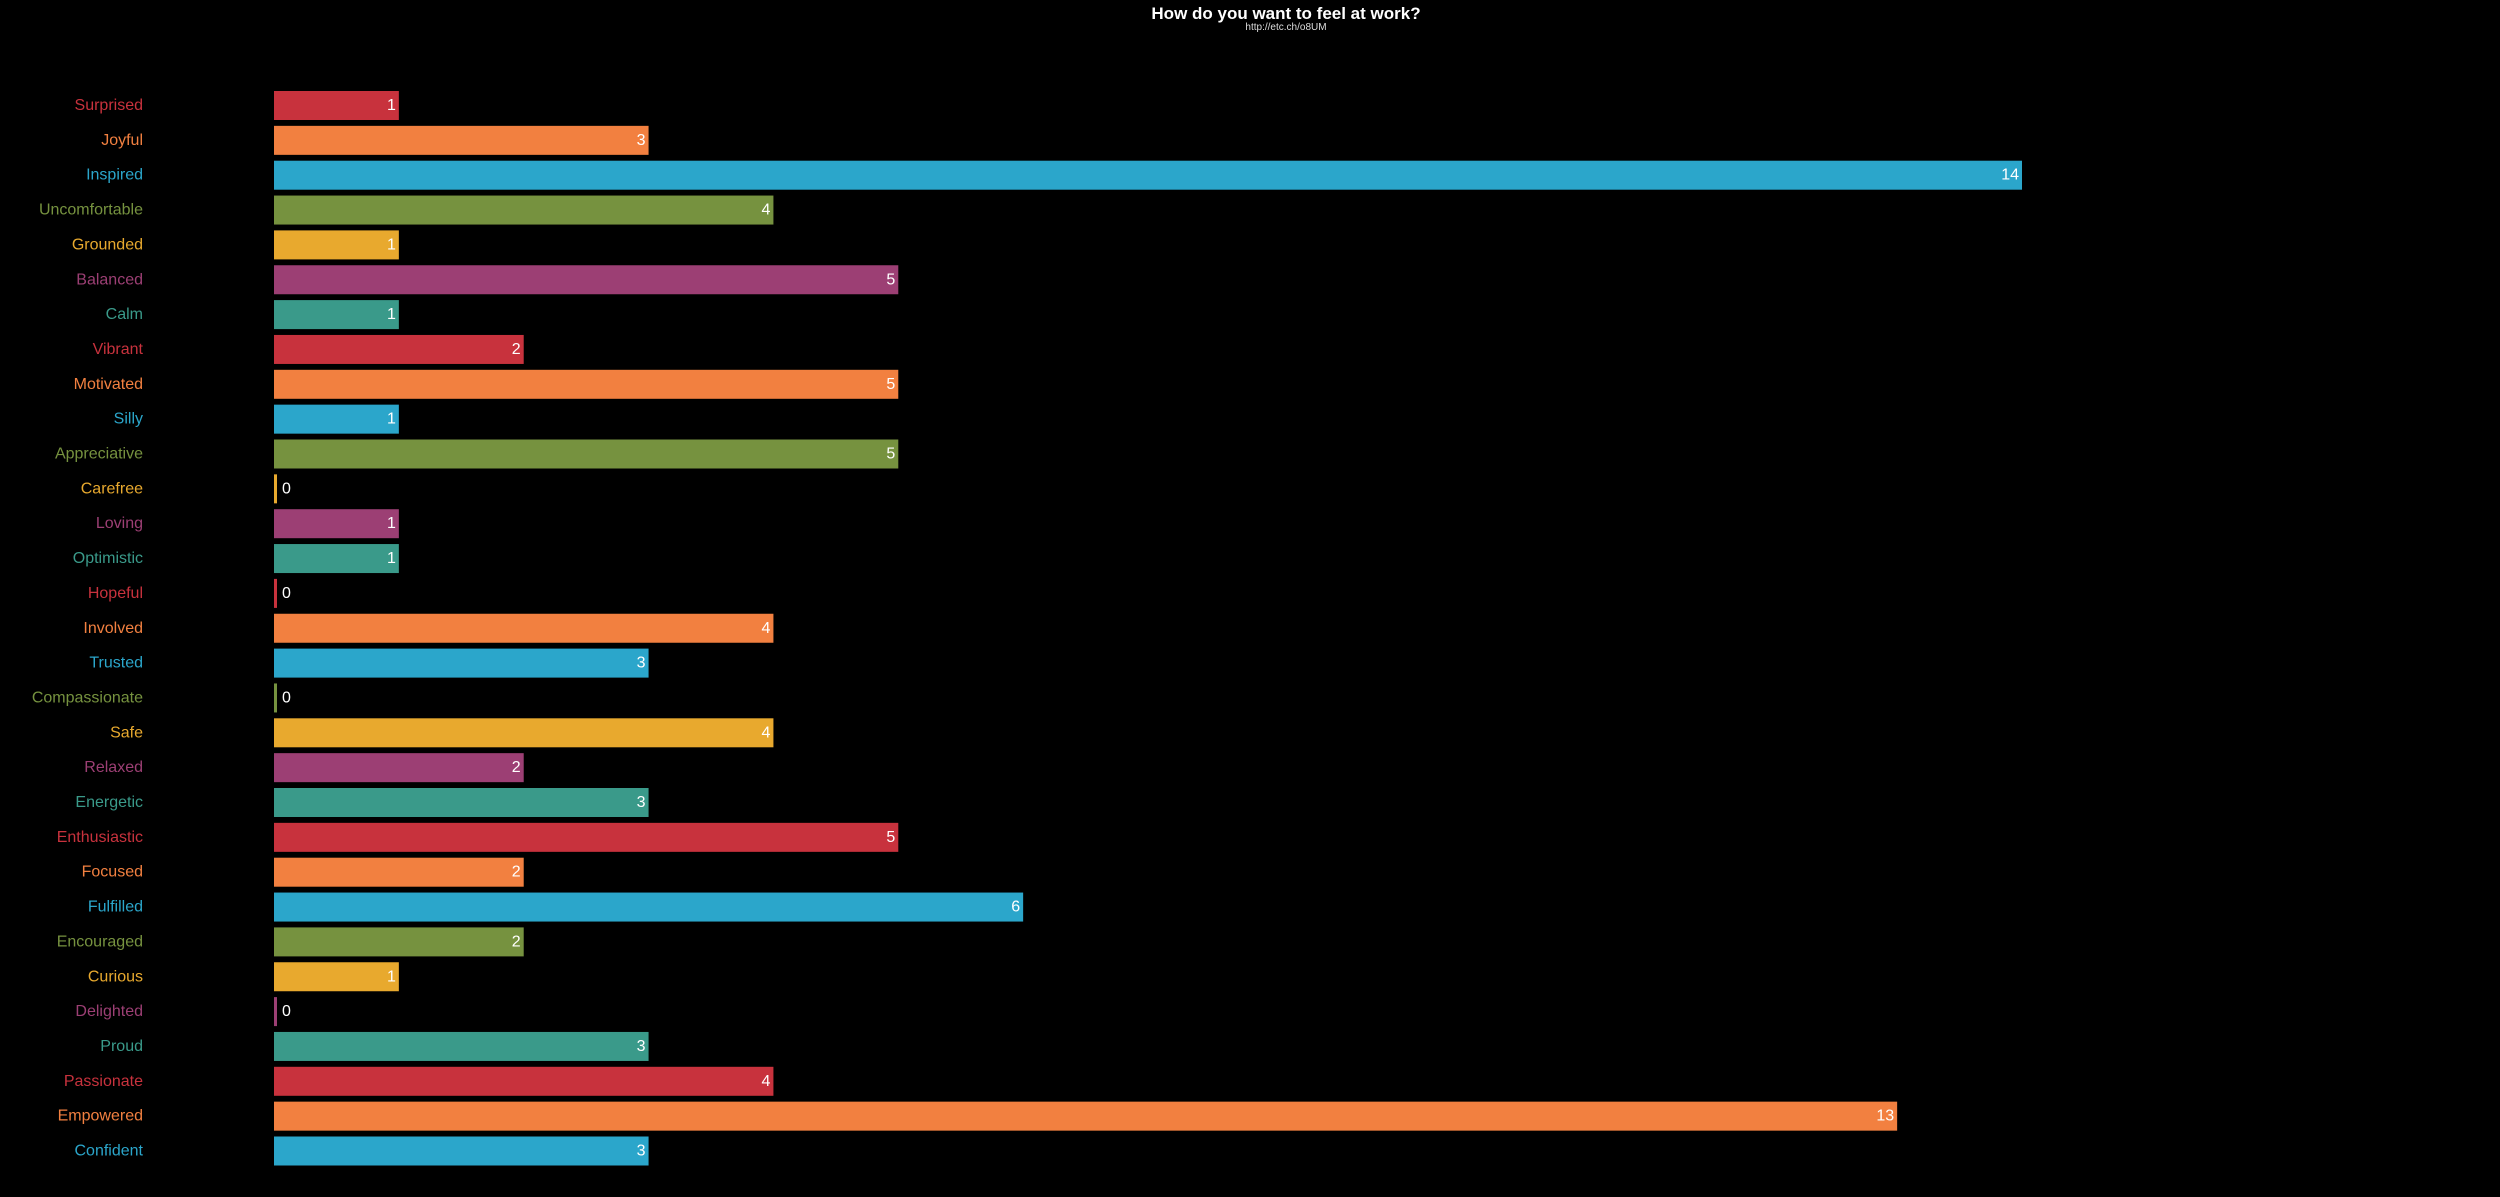 The width and height of the screenshot is (2500, 1197). I want to click on category-label: Optimistic, so click(108, 558).